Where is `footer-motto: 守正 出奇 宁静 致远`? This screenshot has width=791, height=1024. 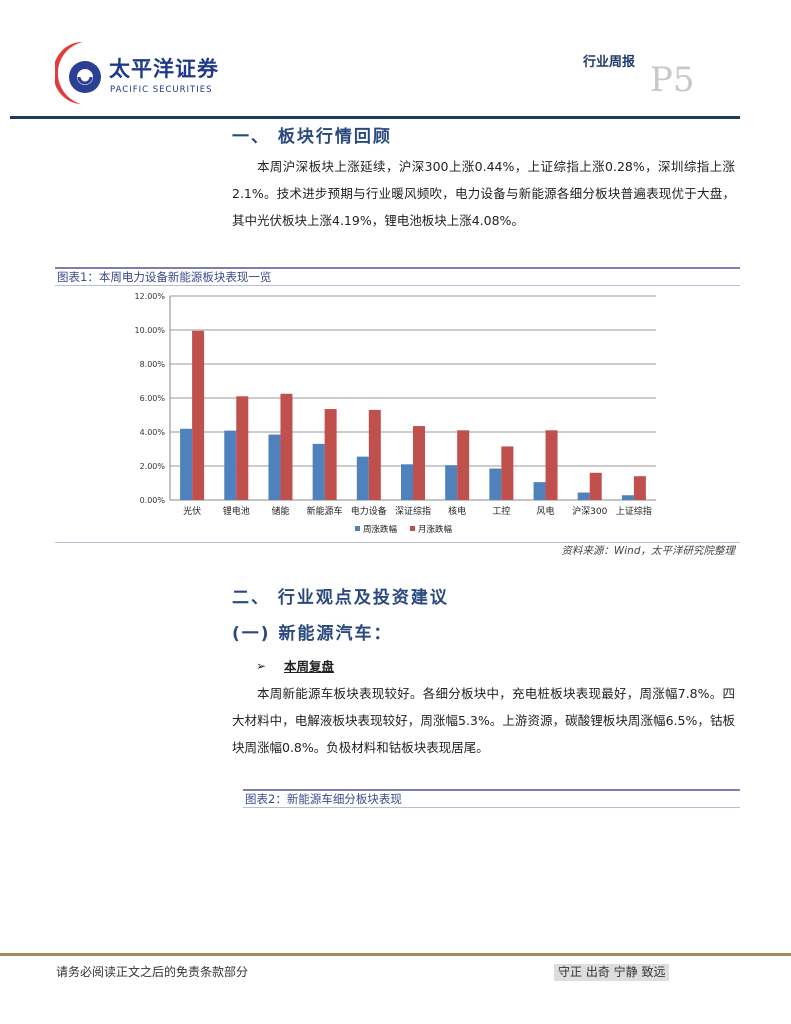 footer-motto: 守正 出奇 宁静 致远 is located at coordinates (612, 972).